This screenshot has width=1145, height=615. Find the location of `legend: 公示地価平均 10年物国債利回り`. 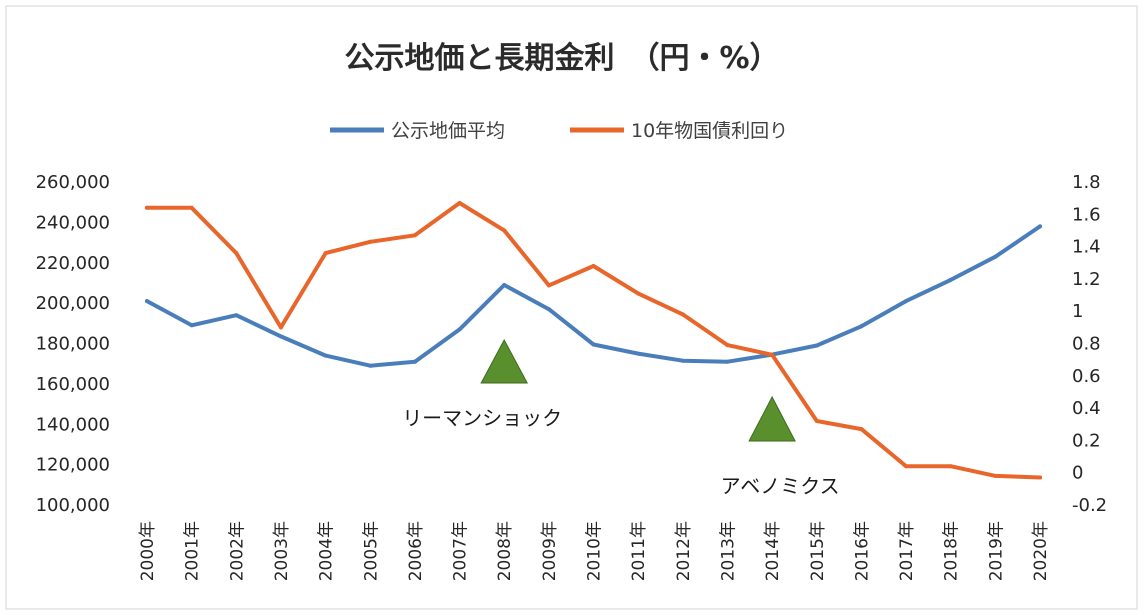

legend: 公示地価平均 10年物国債利回り is located at coordinates (559, 131).